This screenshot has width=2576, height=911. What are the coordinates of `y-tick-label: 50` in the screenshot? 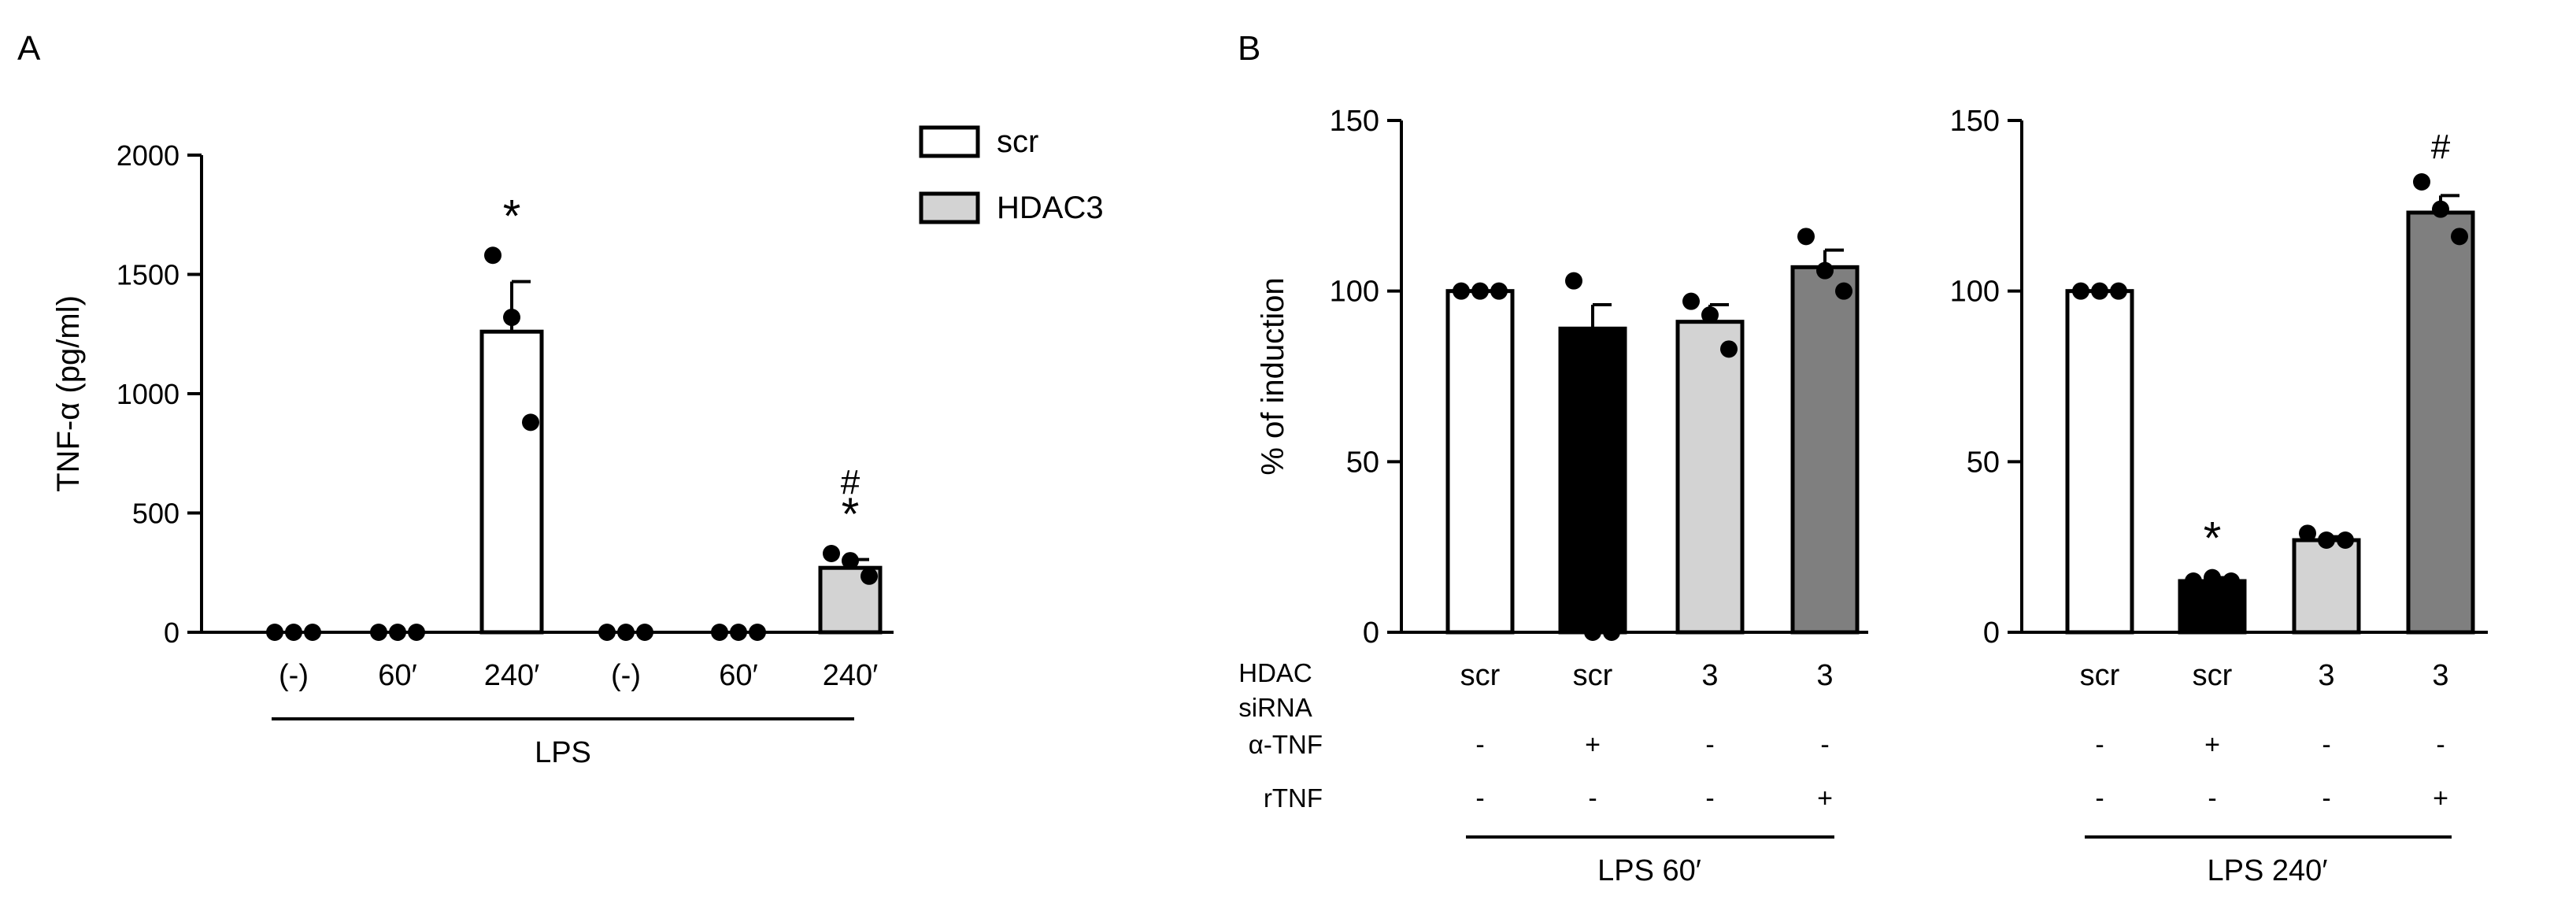 It's located at (1983, 462).